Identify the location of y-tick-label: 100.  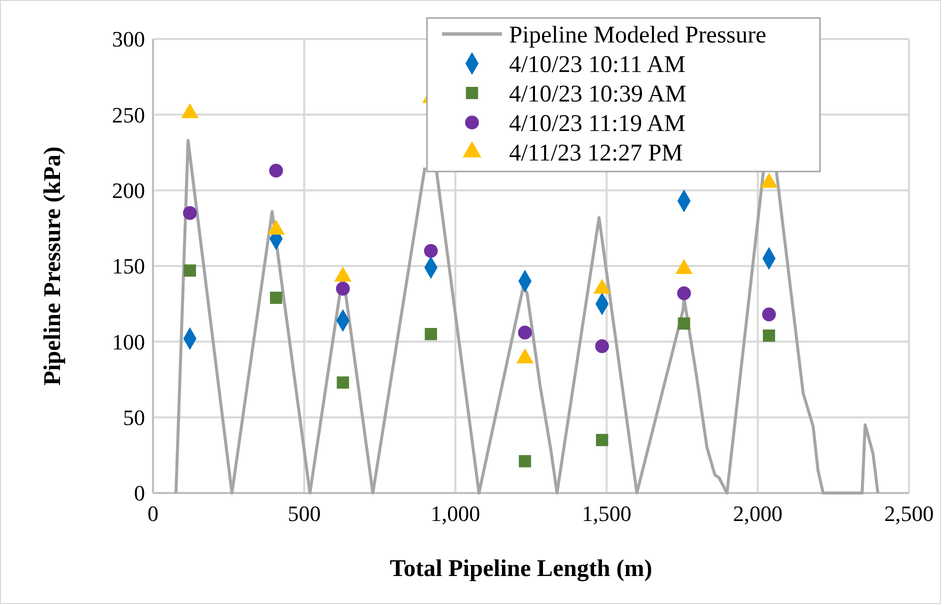
(128, 341).